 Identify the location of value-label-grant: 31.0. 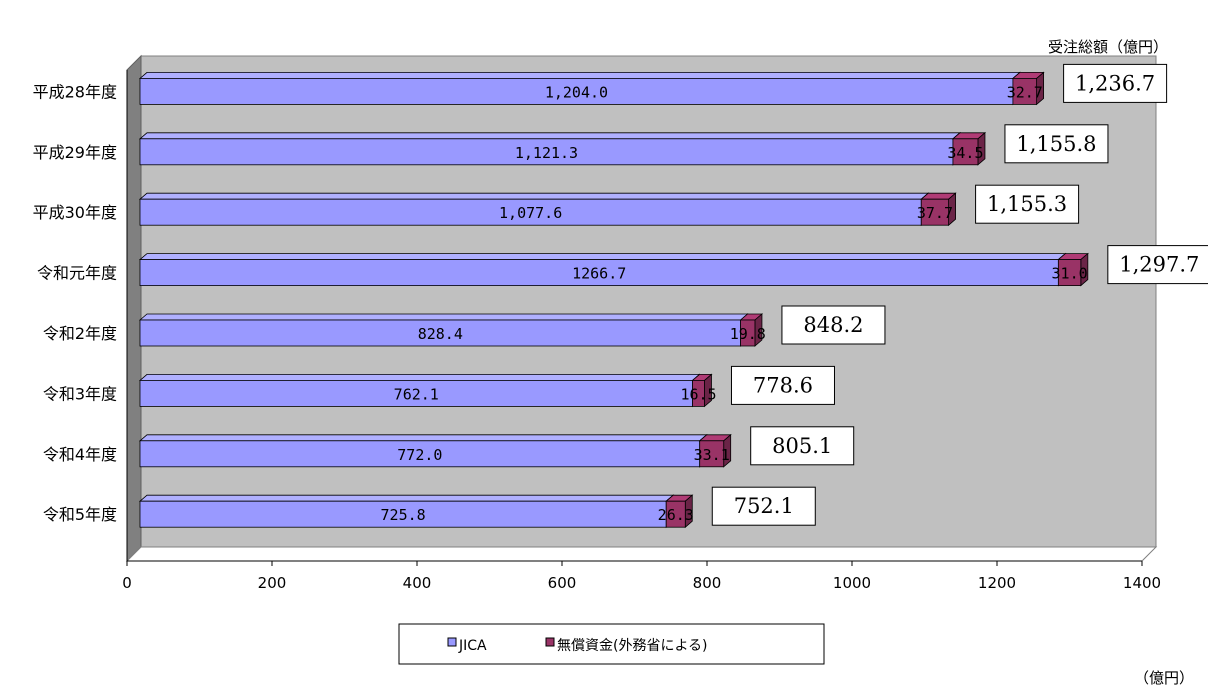
(1070, 274).